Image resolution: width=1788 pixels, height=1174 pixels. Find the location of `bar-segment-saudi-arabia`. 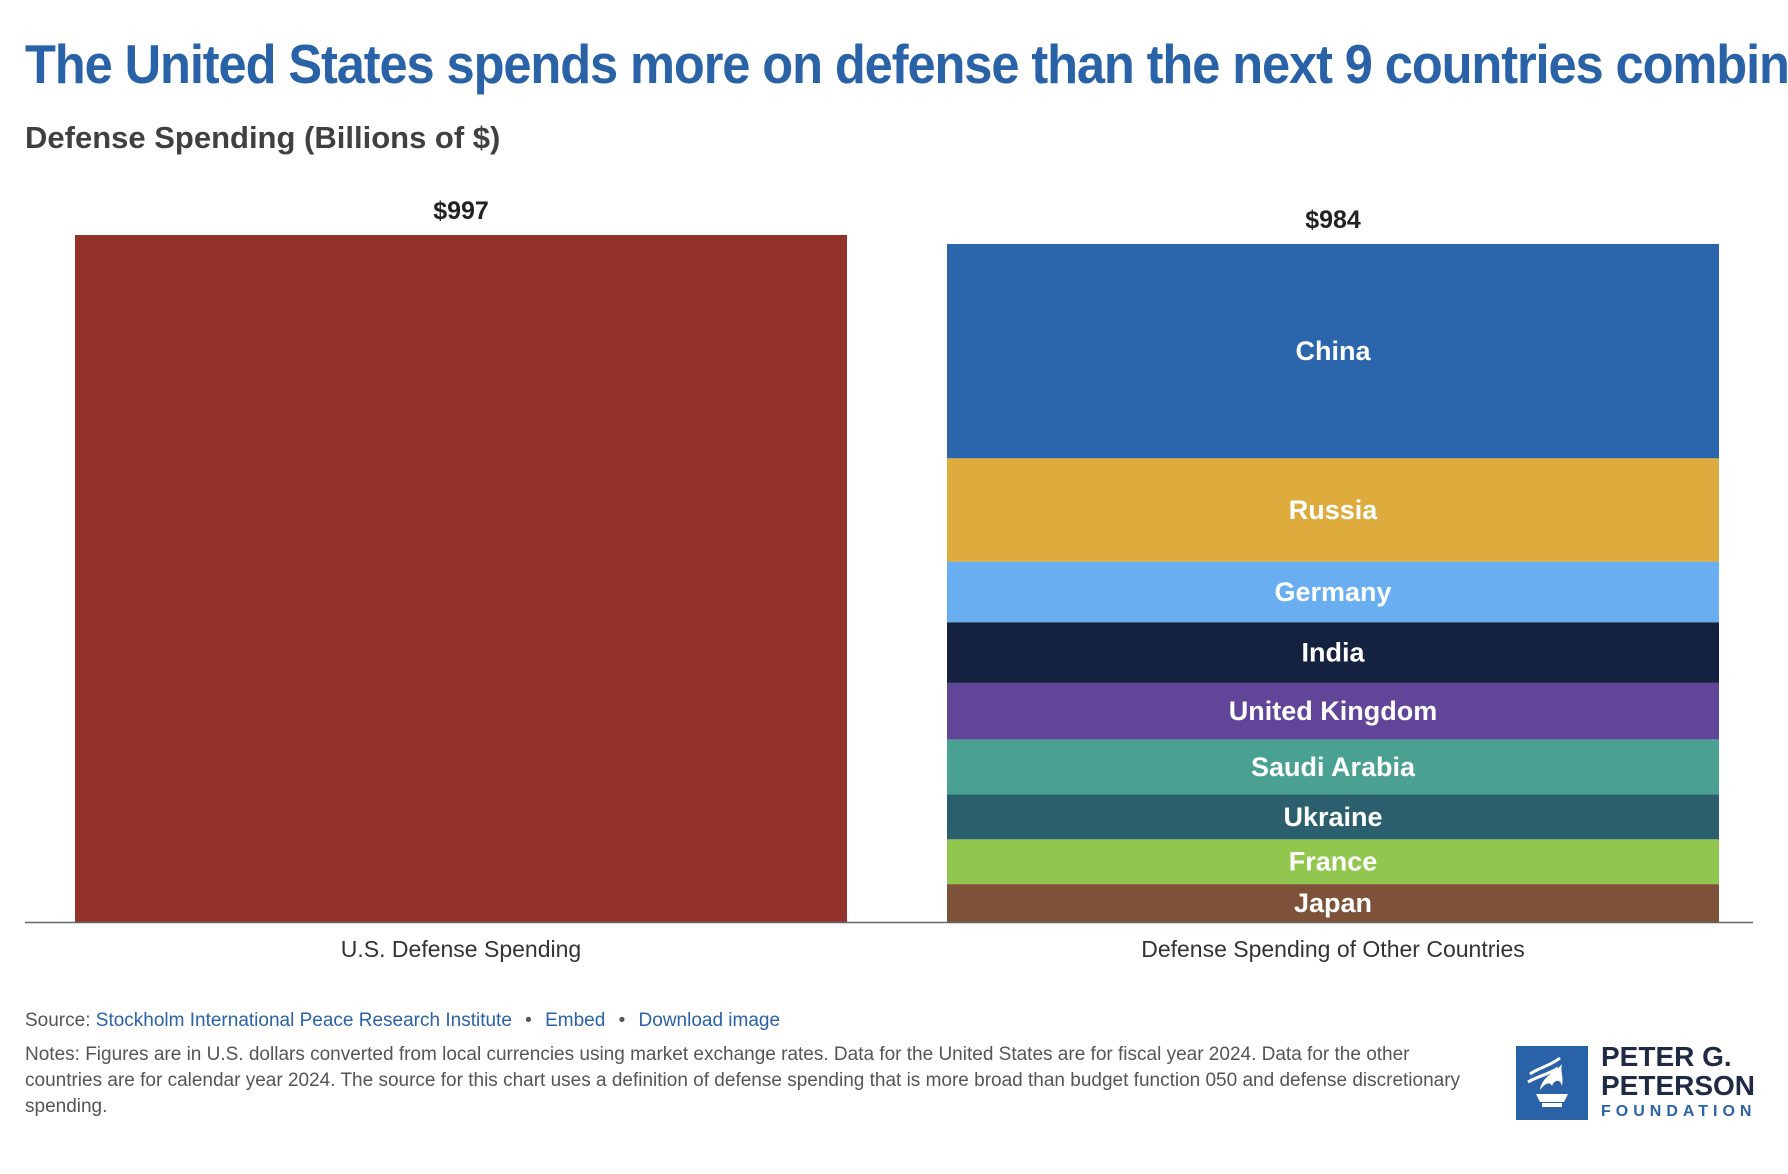

bar-segment-saudi-arabia is located at coordinates (1333, 767).